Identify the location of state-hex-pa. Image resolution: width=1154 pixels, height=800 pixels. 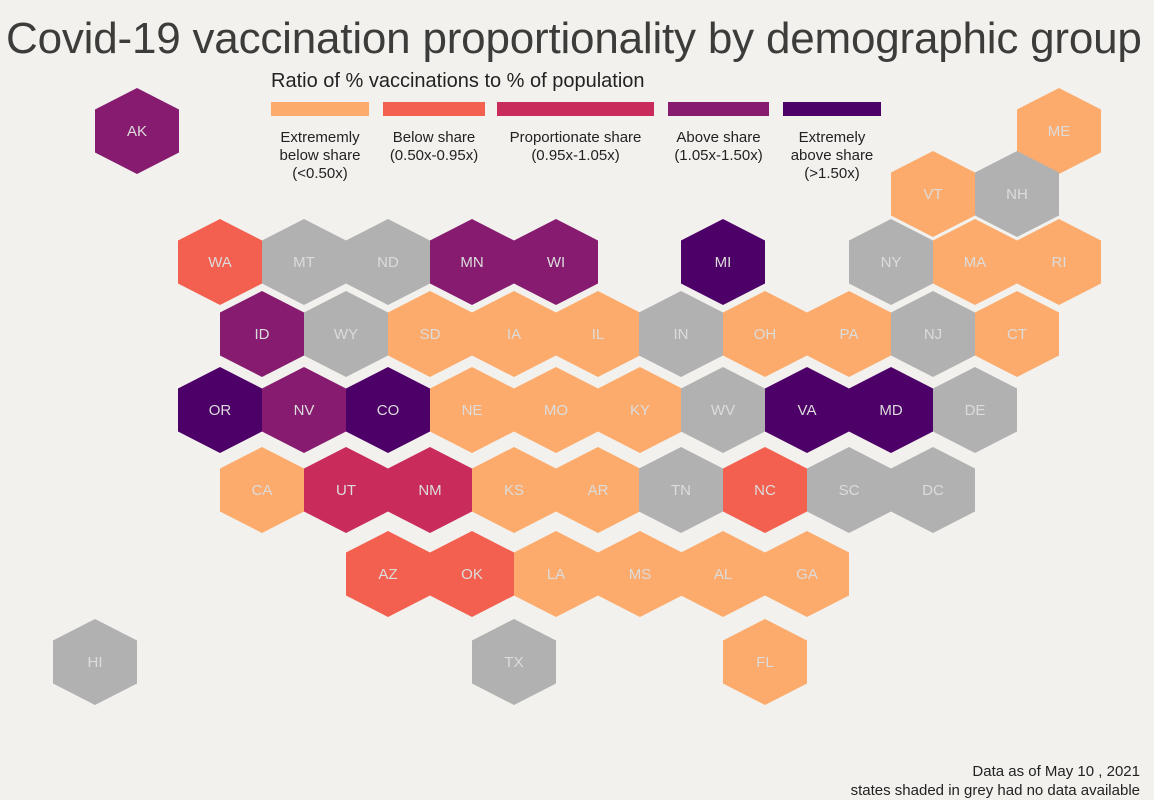
(849, 334).